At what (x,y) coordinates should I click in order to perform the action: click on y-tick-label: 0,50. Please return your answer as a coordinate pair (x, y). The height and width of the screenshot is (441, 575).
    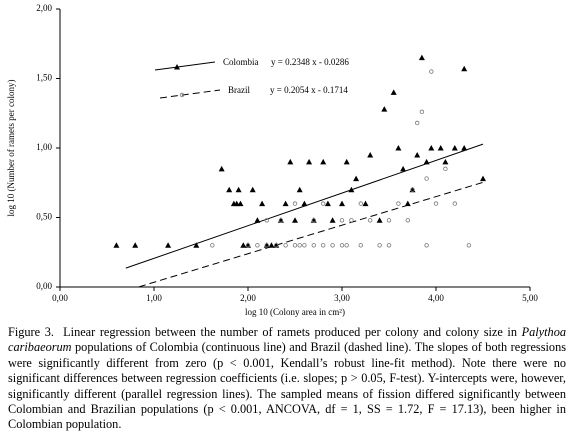
    Looking at the image, I should click on (44, 217).